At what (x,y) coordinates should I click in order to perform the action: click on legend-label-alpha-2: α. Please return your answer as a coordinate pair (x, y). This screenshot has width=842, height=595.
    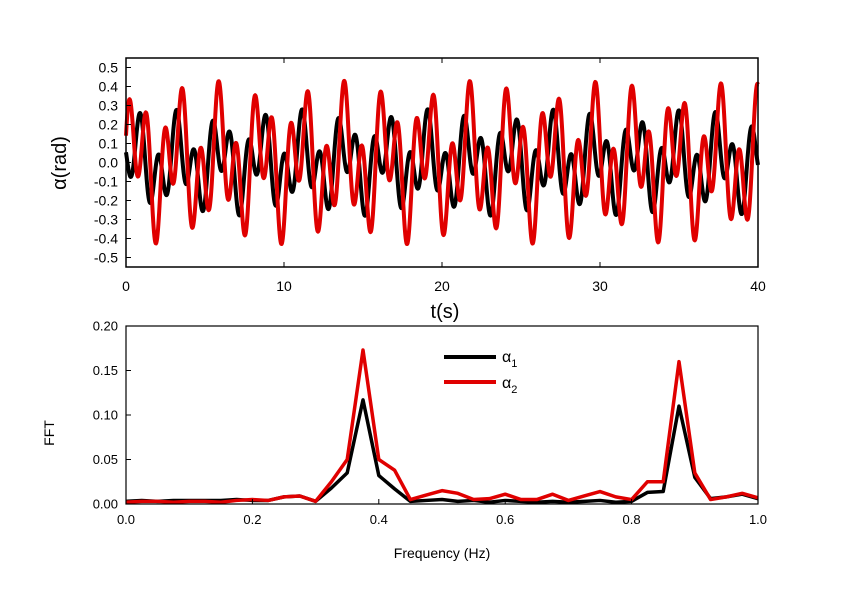
    Looking at the image, I should click on (506, 383).